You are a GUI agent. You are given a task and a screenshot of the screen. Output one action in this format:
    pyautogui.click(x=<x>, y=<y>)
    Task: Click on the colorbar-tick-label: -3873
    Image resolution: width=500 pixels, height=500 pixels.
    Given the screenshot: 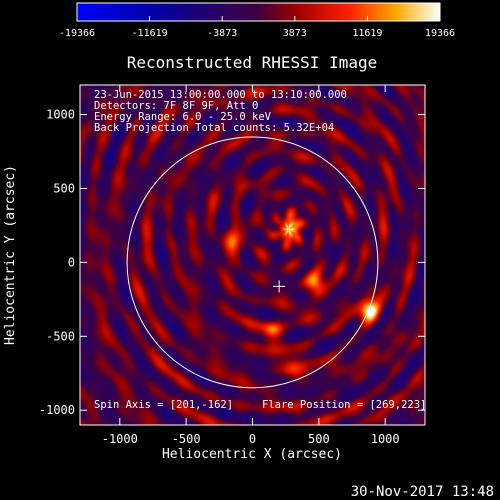 What is the action you would take?
    pyautogui.click(x=222, y=33)
    